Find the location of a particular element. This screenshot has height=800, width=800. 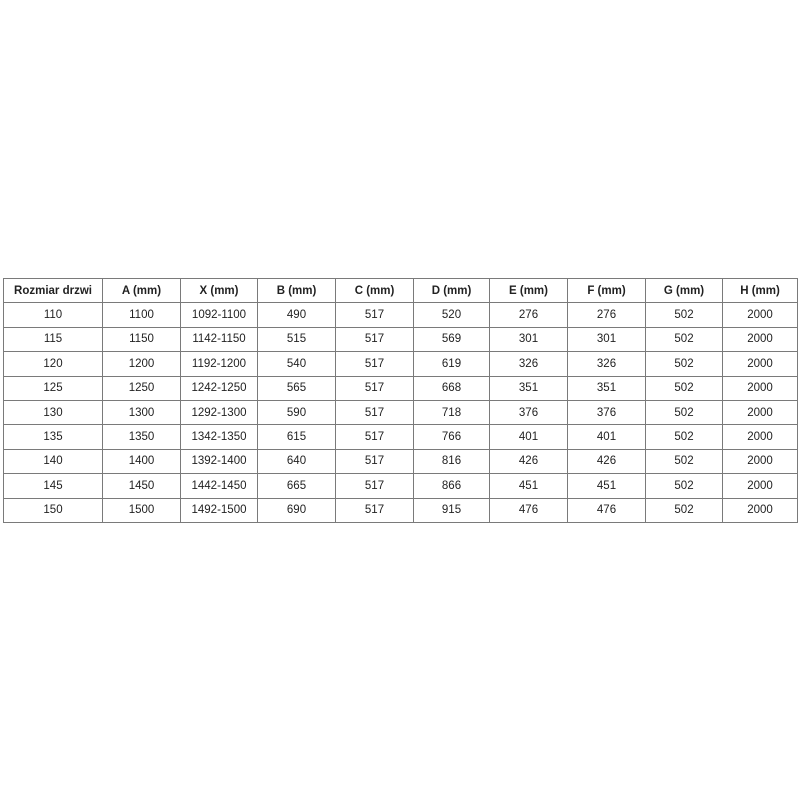

table-cell: 1200 is located at coordinates (141, 364).